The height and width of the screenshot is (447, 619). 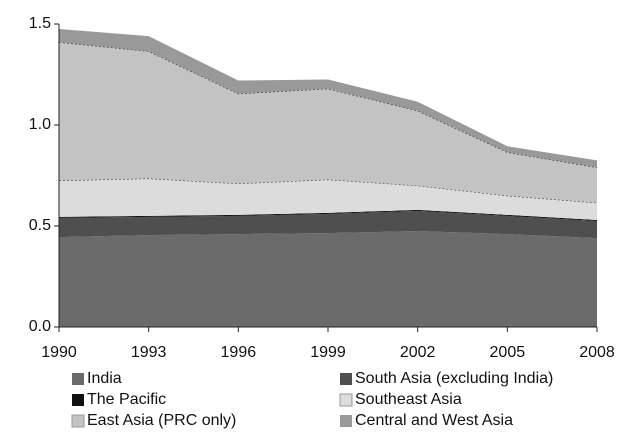 What do you see at coordinates (418, 352) in the screenshot?
I see `x-tick-label: 2002` at bounding box center [418, 352].